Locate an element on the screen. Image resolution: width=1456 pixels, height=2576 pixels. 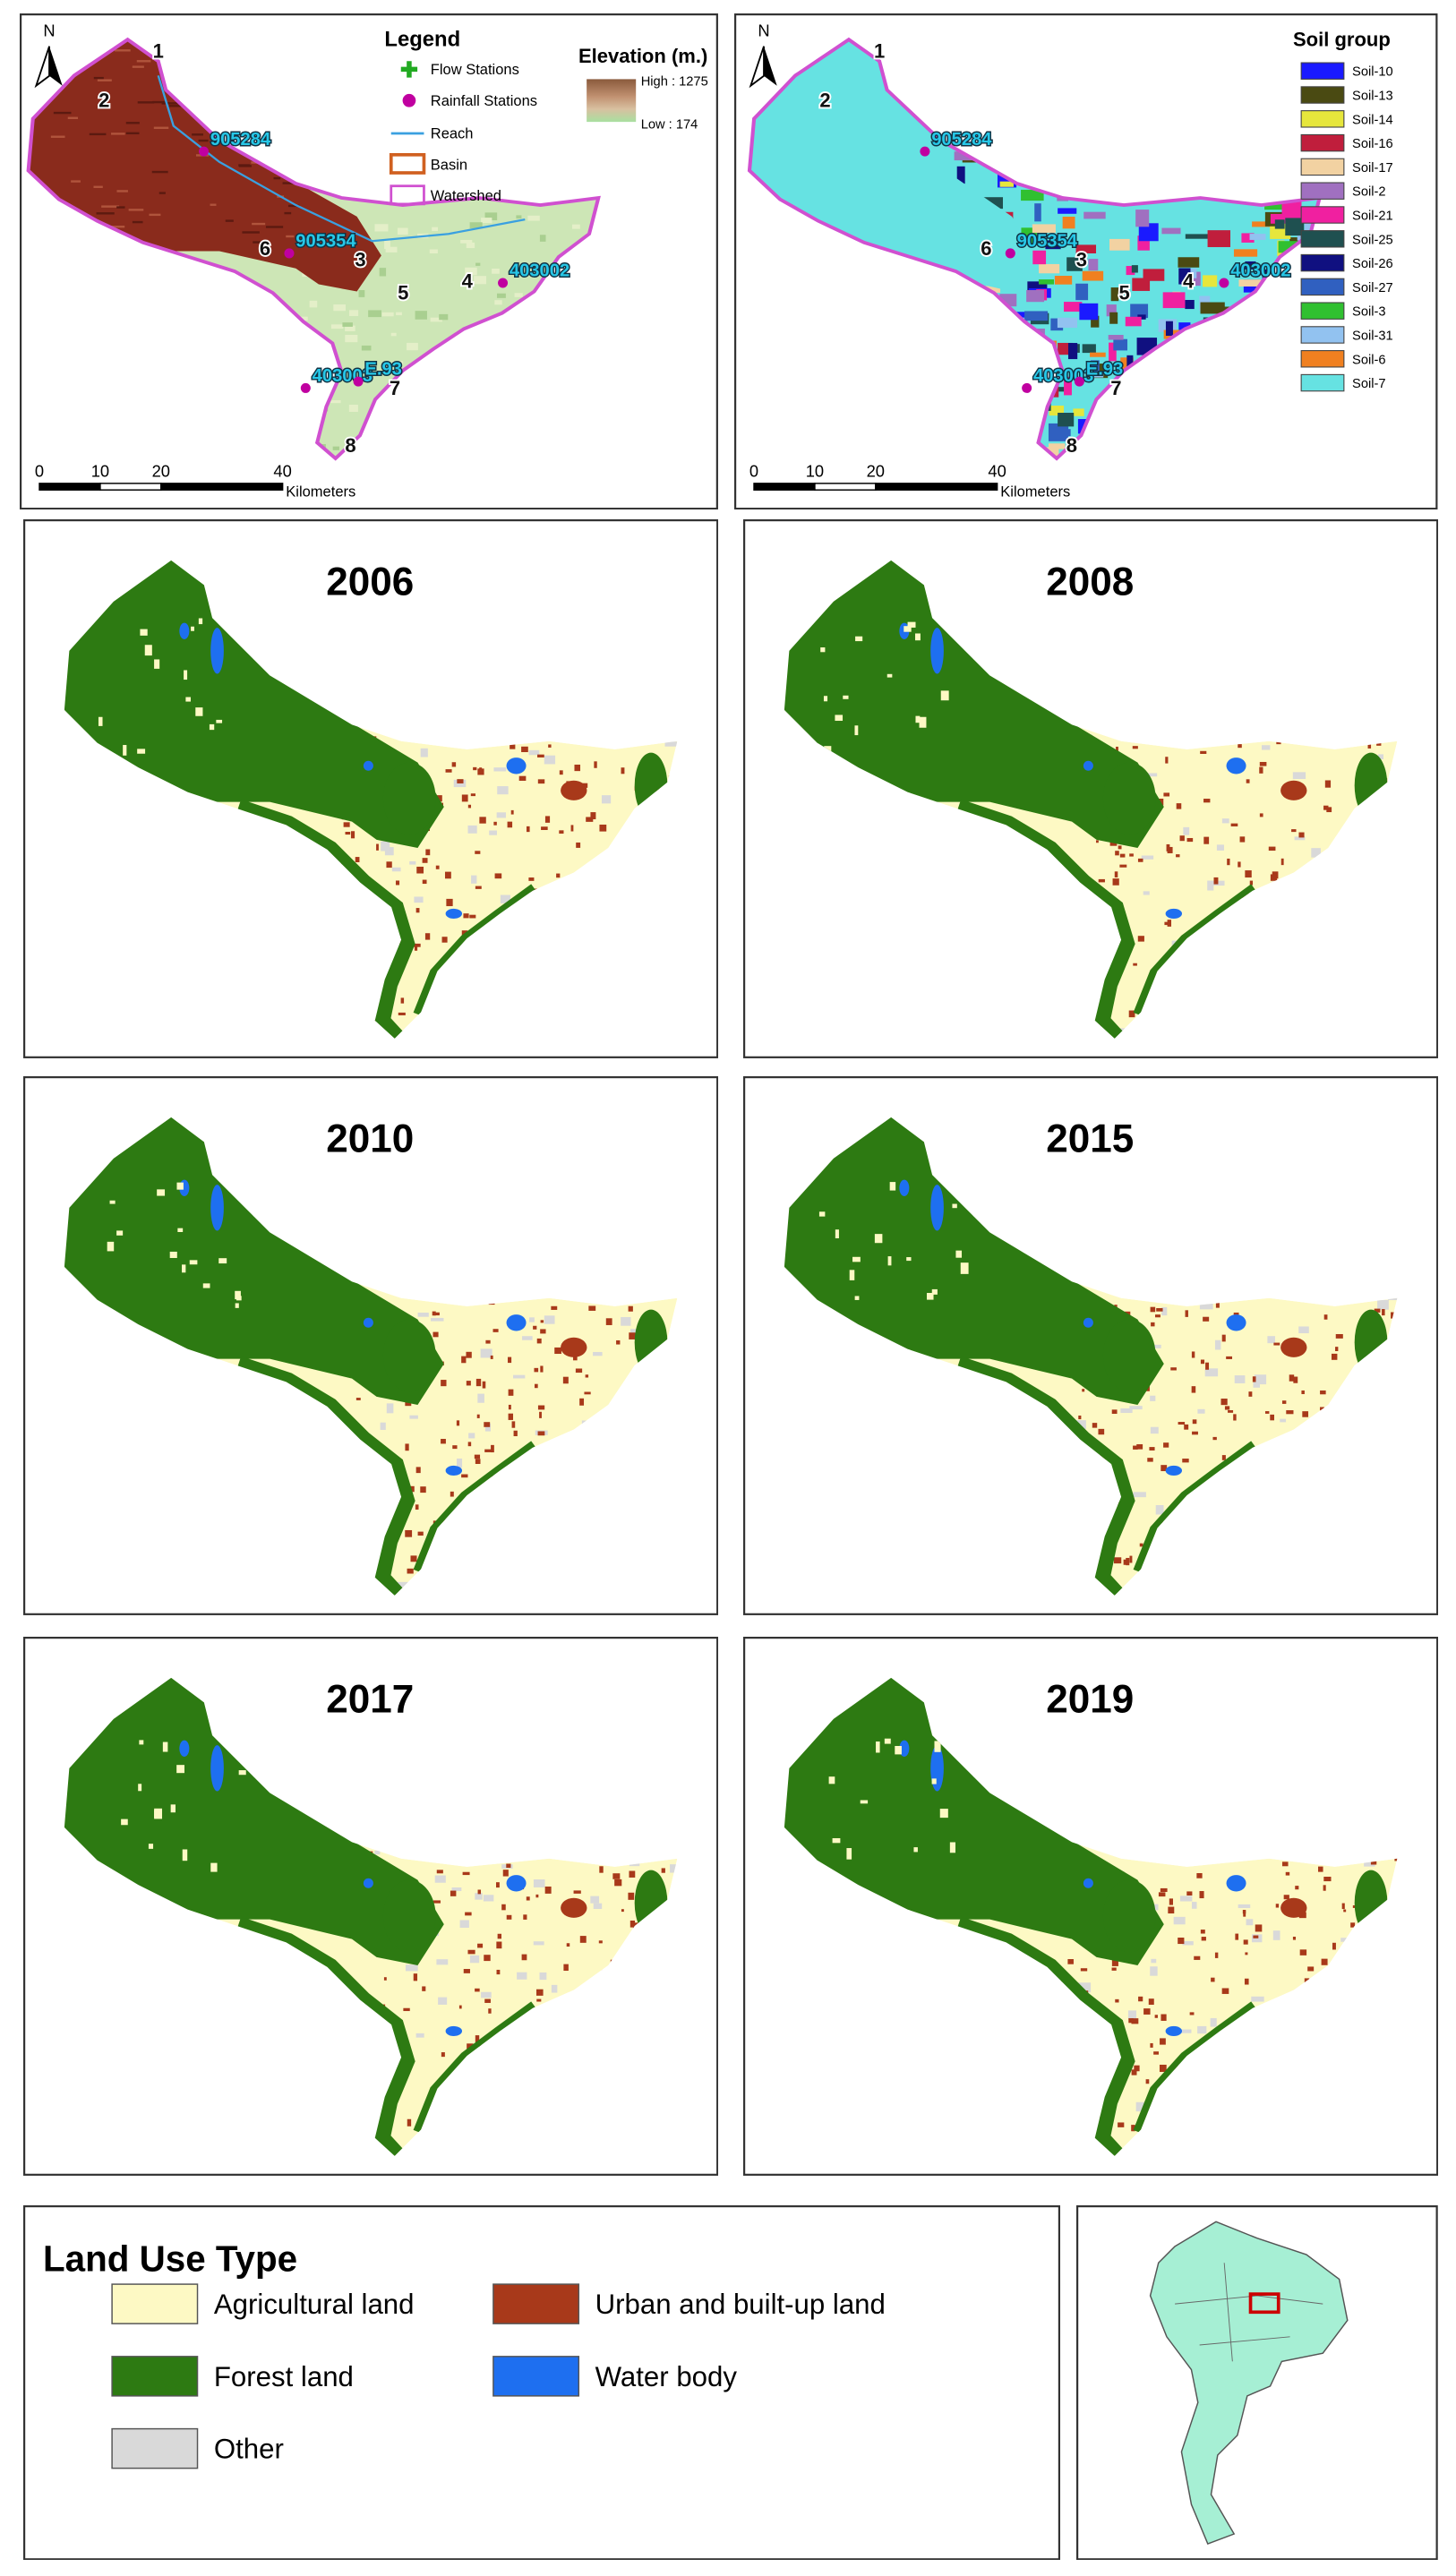
legend-label: Forest land is located at coordinates (284, 2376).